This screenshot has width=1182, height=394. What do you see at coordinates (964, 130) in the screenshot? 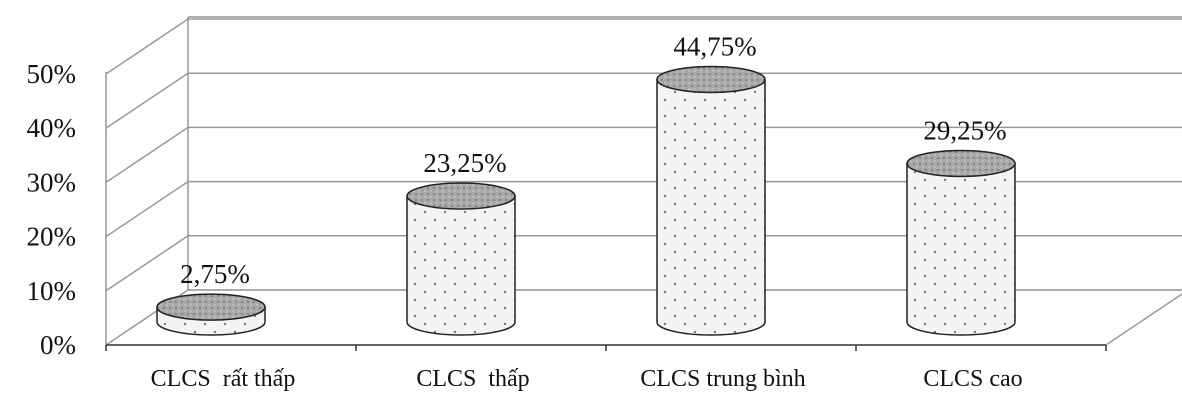
I see `data-label: 29,25%` at bounding box center [964, 130].